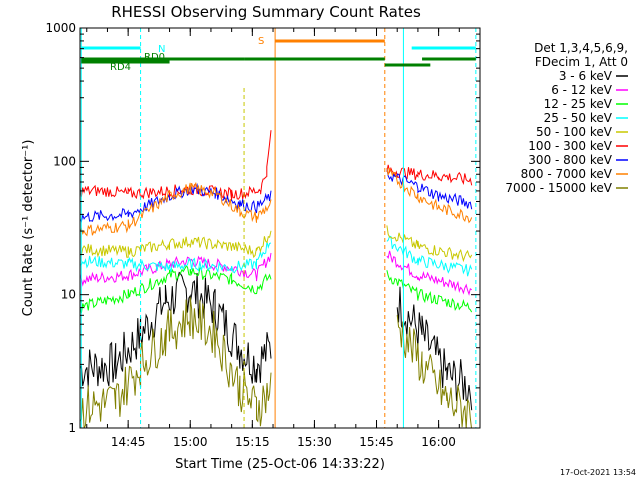 The image size is (640, 480). What do you see at coordinates (376, 442) in the screenshot?
I see `x-tick-label-5: 15:45` at bounding box center [376, 442].